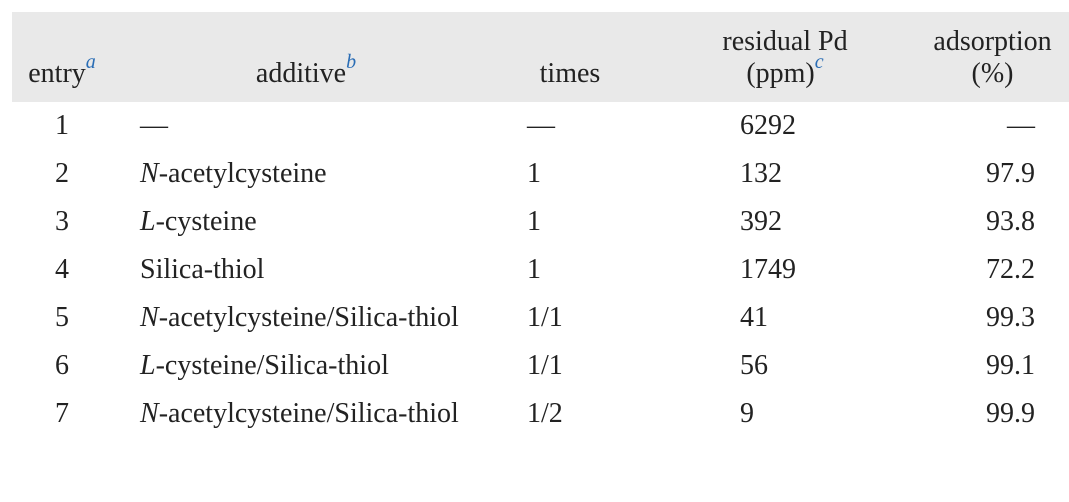  I want to click on table-cell: L-cysteine, so click(306, 222).